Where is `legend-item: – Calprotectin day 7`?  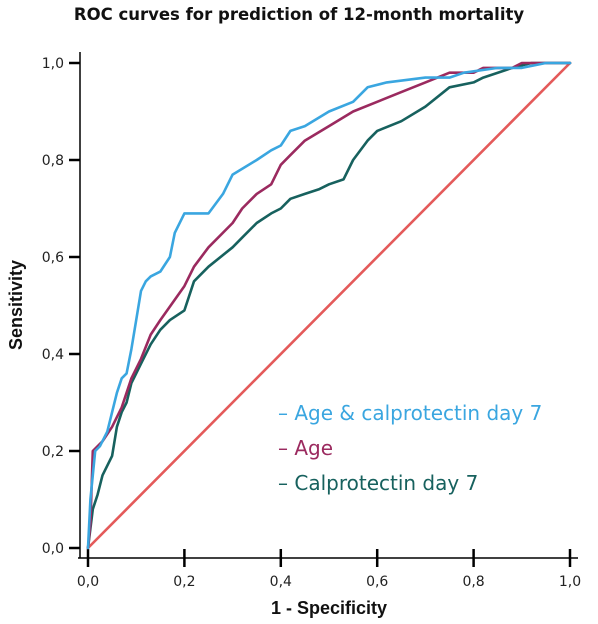
legend-item: – Calprotectin day 7 is located at coordinates (378, 483).